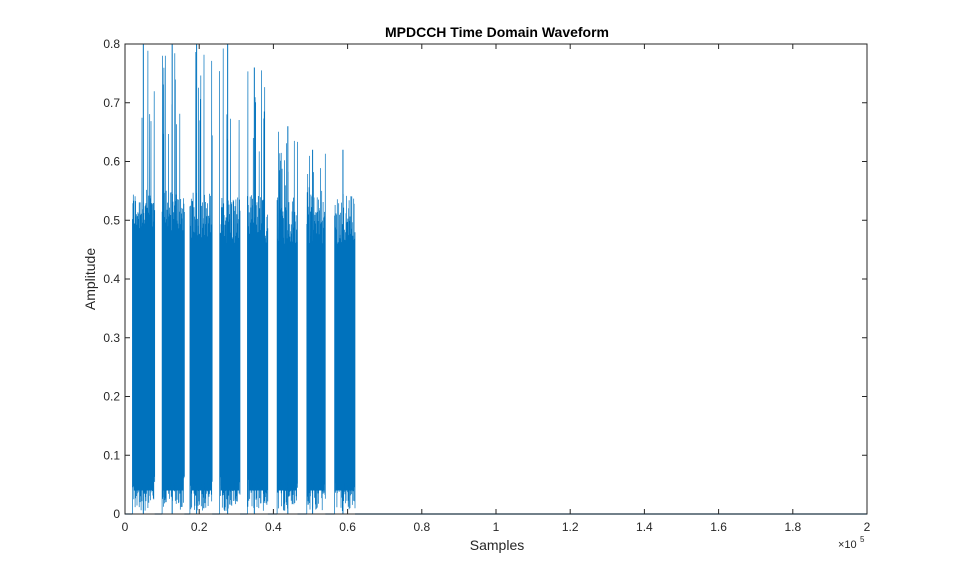  Describe the element at coordinates (718, 527) in the screenshot. I see `x-tick-label: 1.6` at that location.